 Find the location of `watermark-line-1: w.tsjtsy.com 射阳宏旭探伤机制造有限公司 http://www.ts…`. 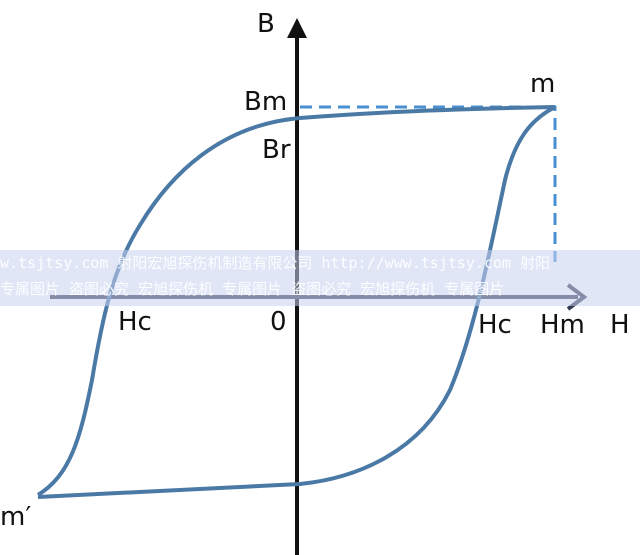

watermark-line-1: w.tsjtsy.com 射阳宏旭探伤机制造有限公司 http://www.ts… is located at coordinates (275, 263).